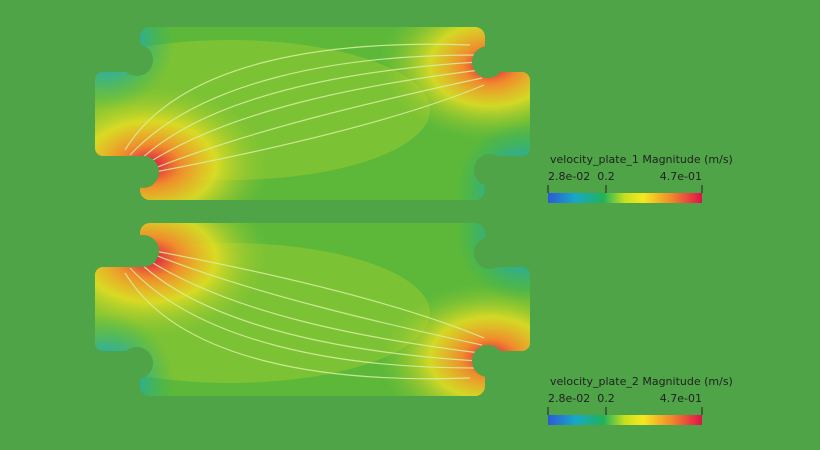  I want to click on legend-title: velocity_plate_1 Magnitude (m/s), so click(641, 159).